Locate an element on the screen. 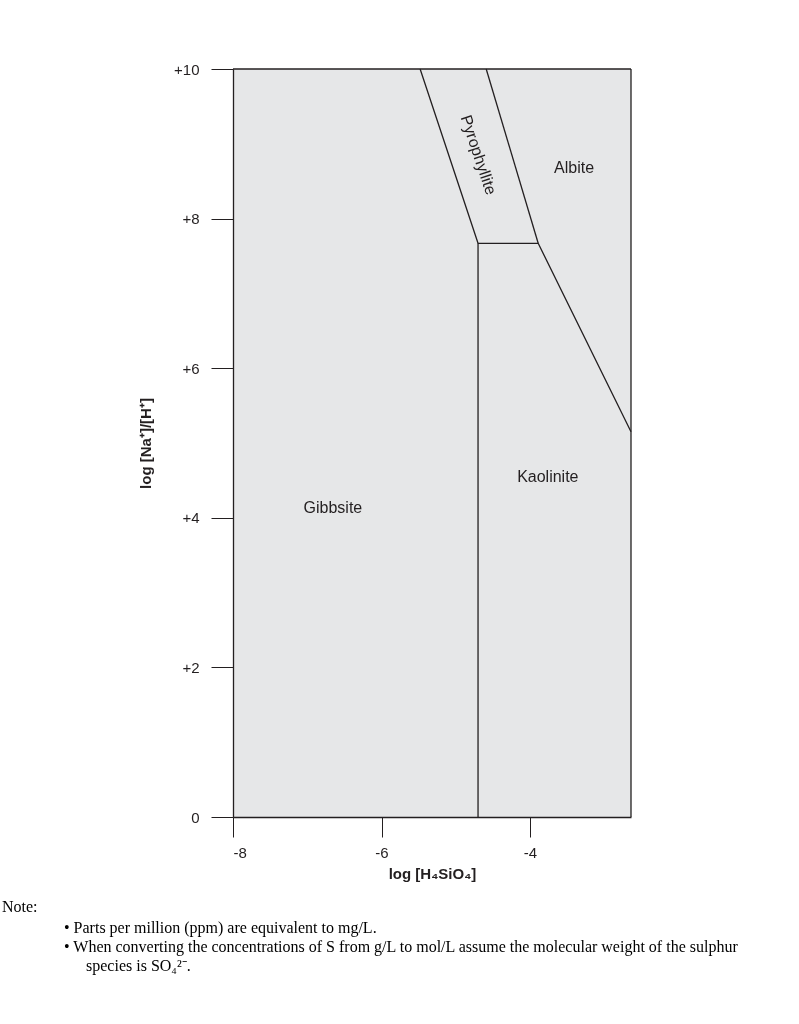 The image size is (799, 1024). x-tick-label: -8 is located at coordinates (240, 852).